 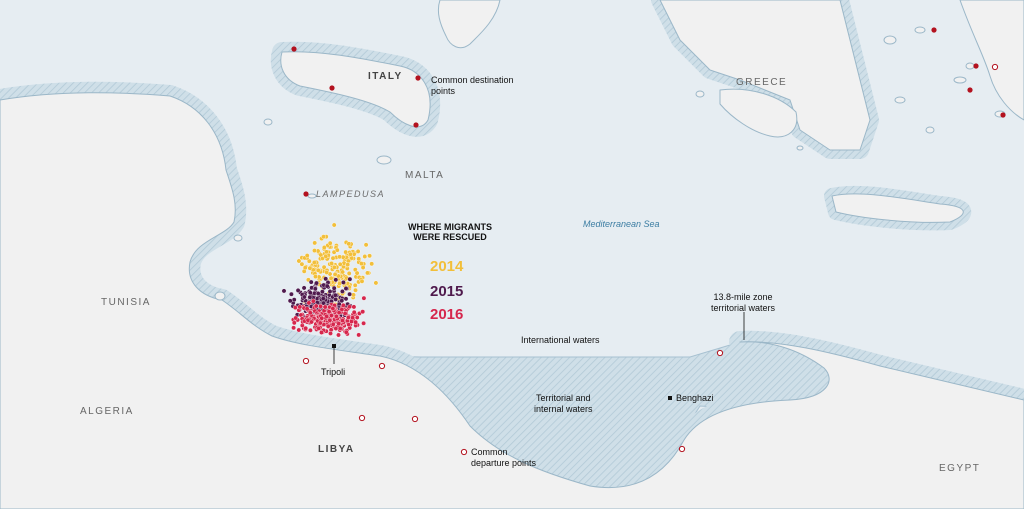 I want to click on land-greece, so click(x=765, y=75).